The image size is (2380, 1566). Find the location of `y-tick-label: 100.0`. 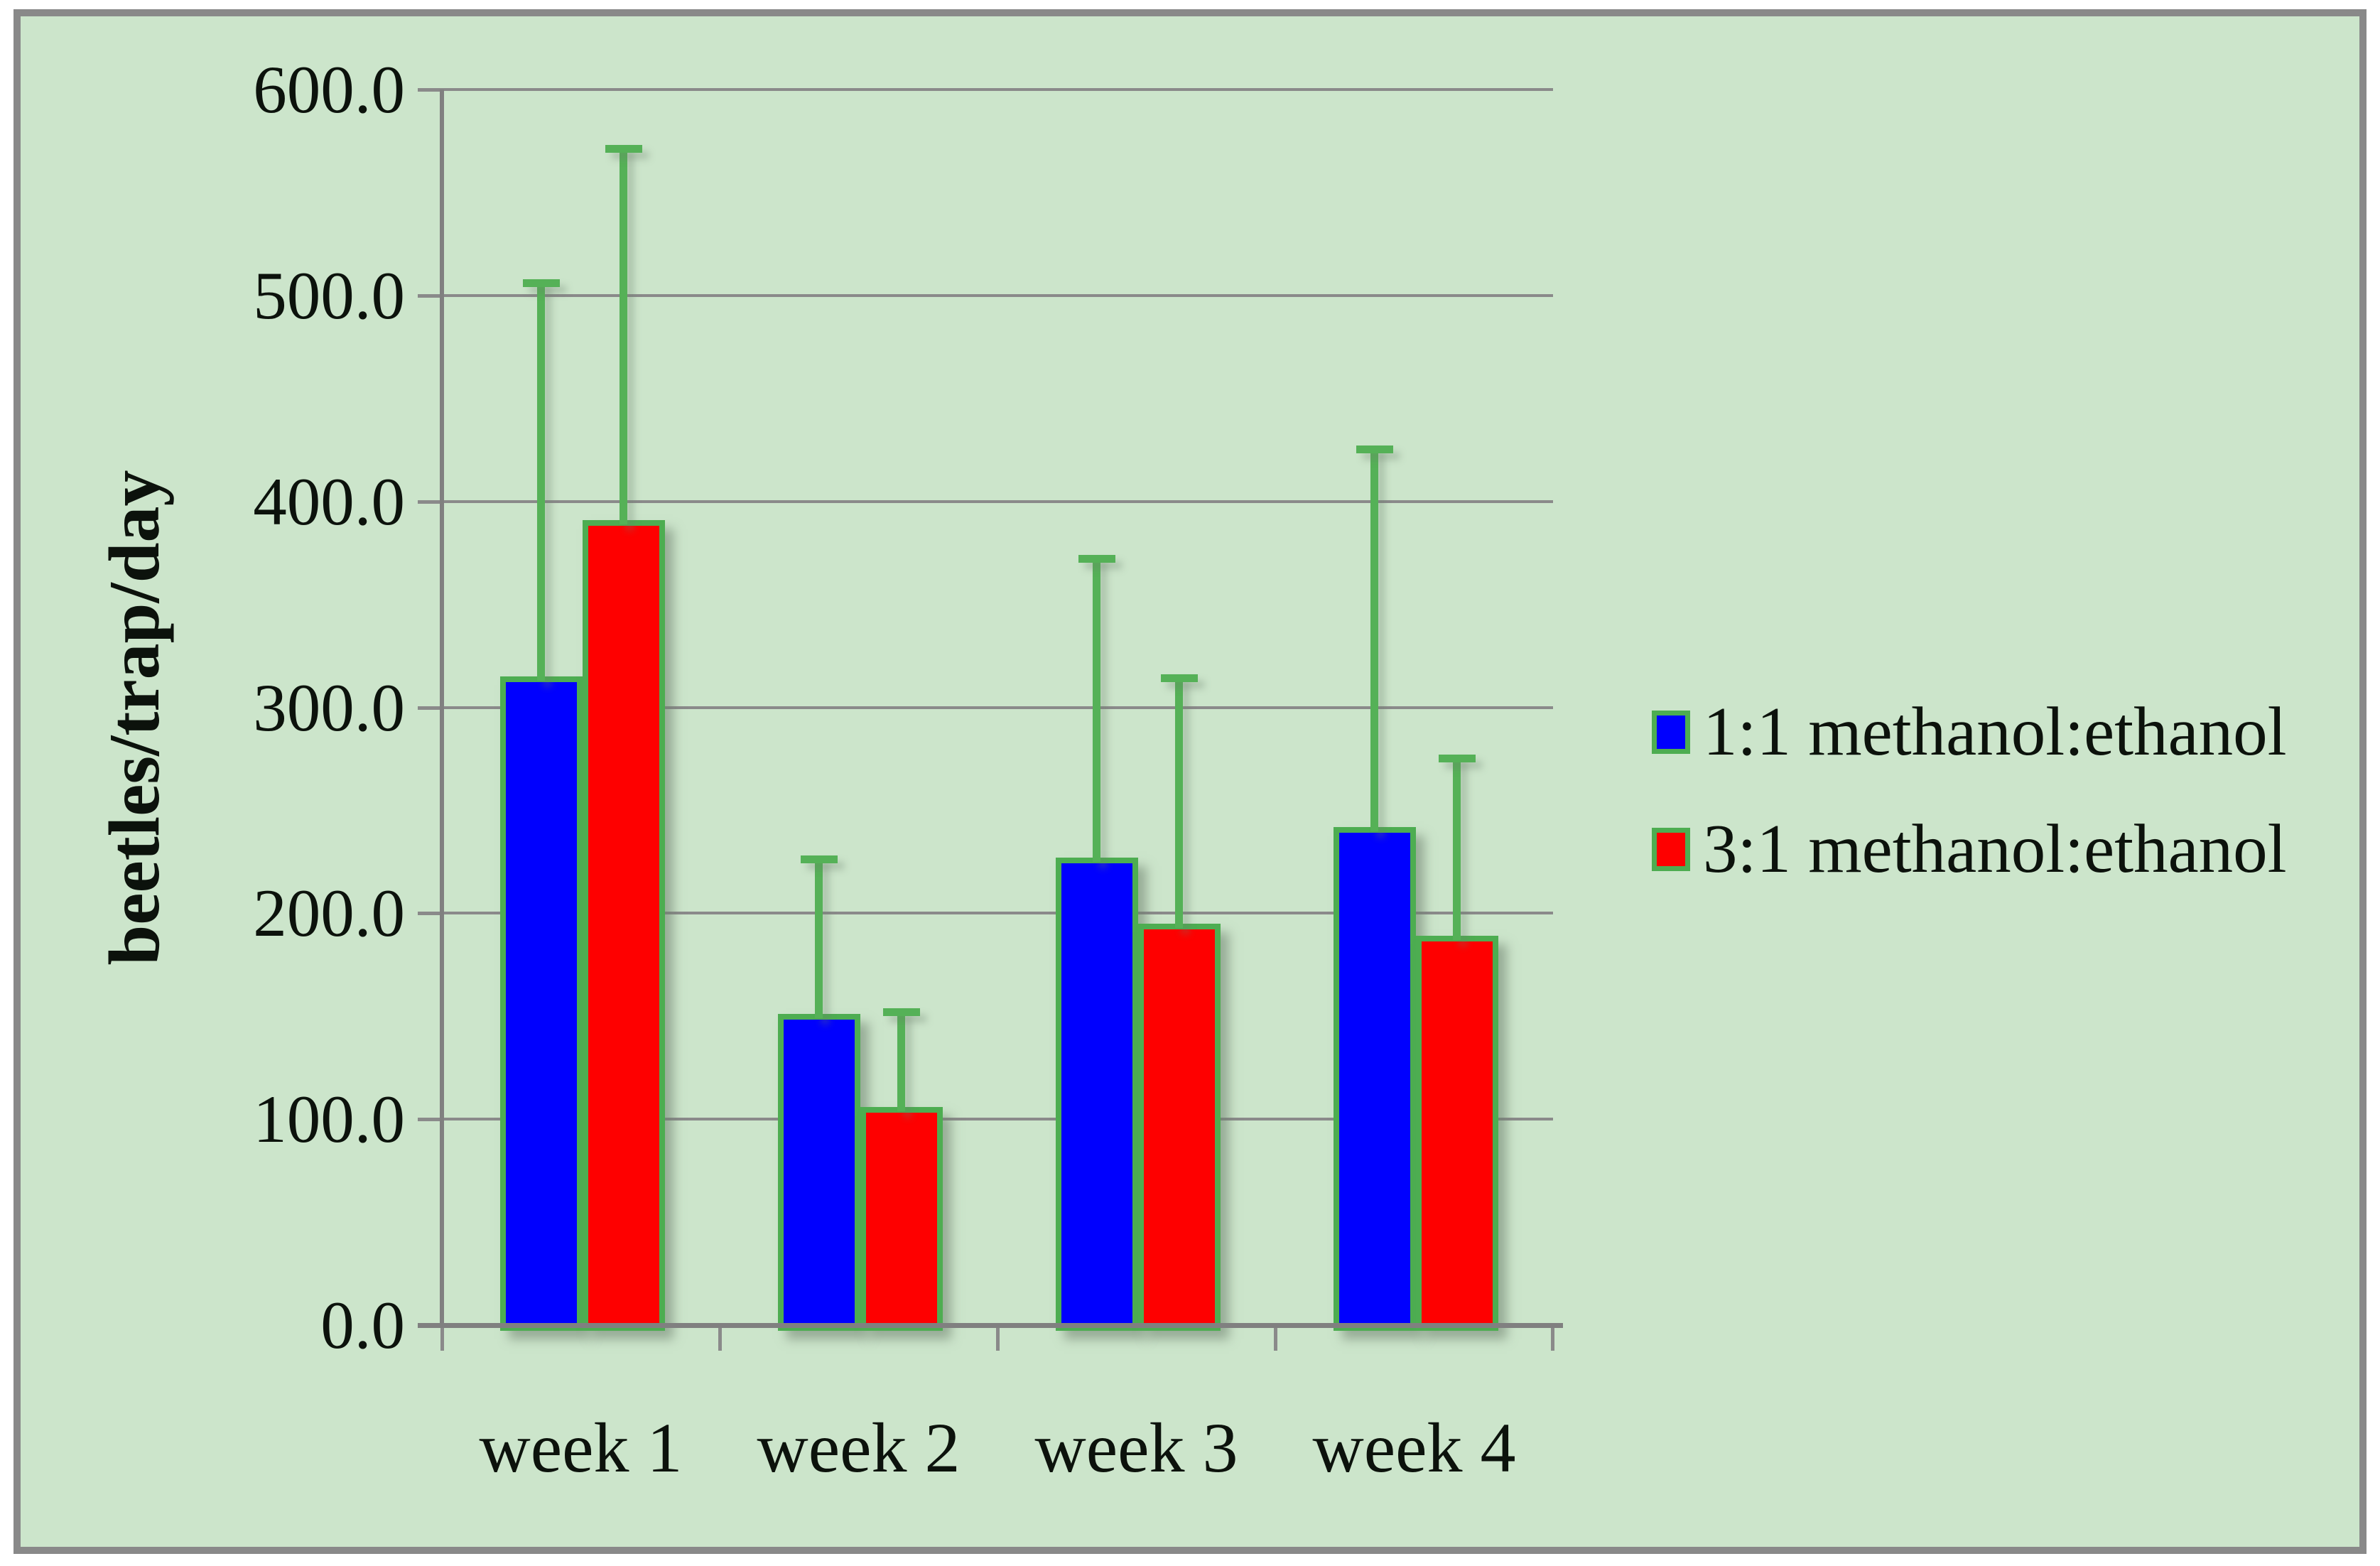

y-tick-label: 100.0 is located at coordinates (329, 1119).